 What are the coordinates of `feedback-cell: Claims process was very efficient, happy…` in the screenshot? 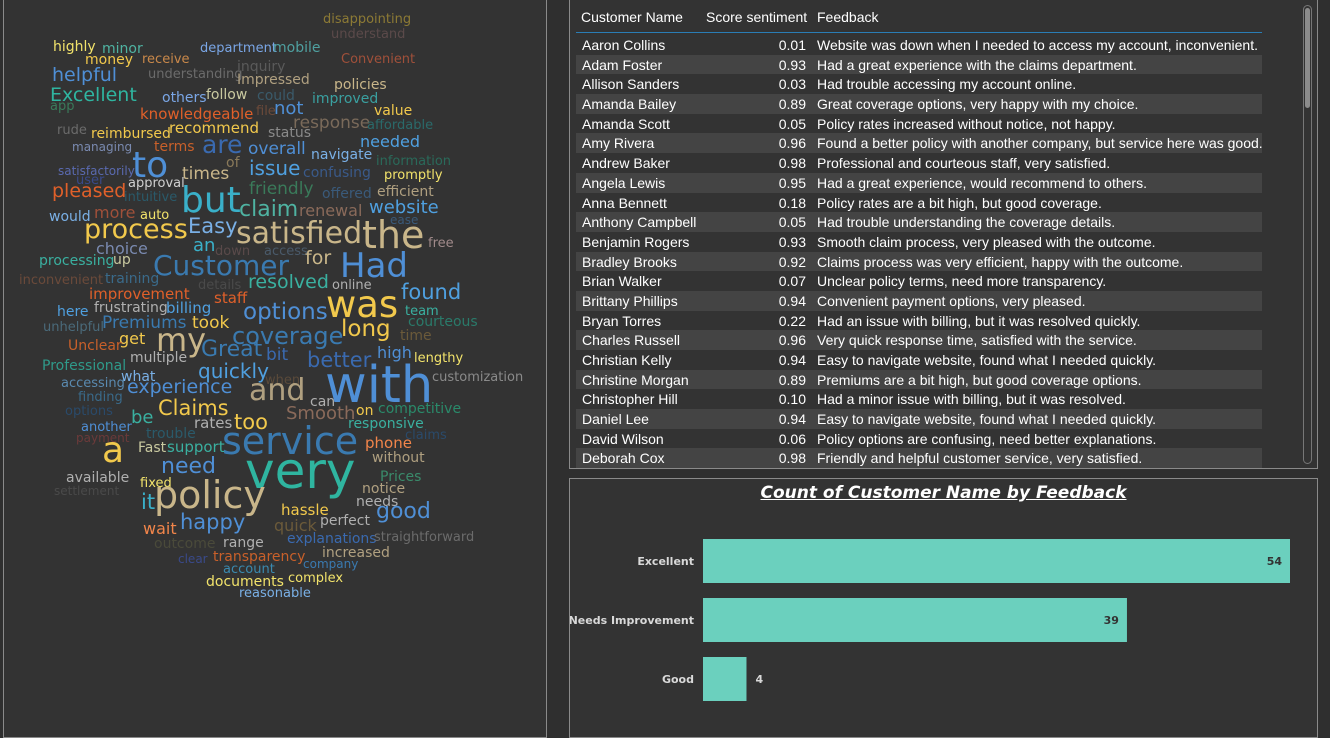 It's located at (1000, 261).